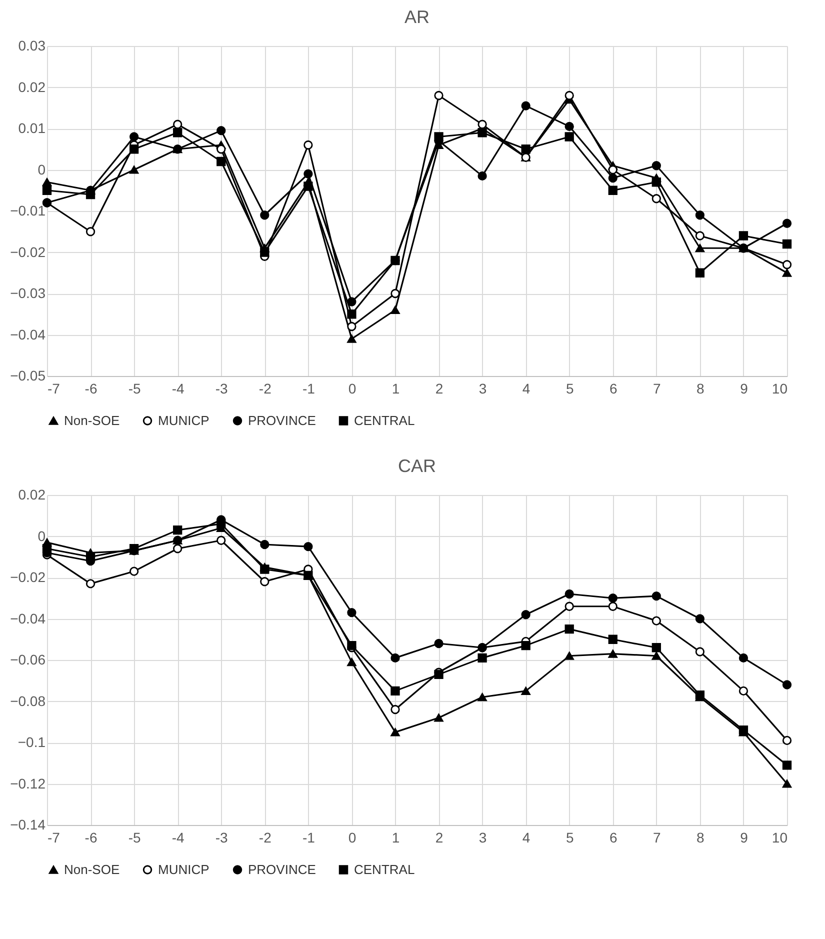  What do you see at coordinates (32, 128) in the screenshot?
I see `y-tick-label: 0.01` at bounding box center [32, 128].